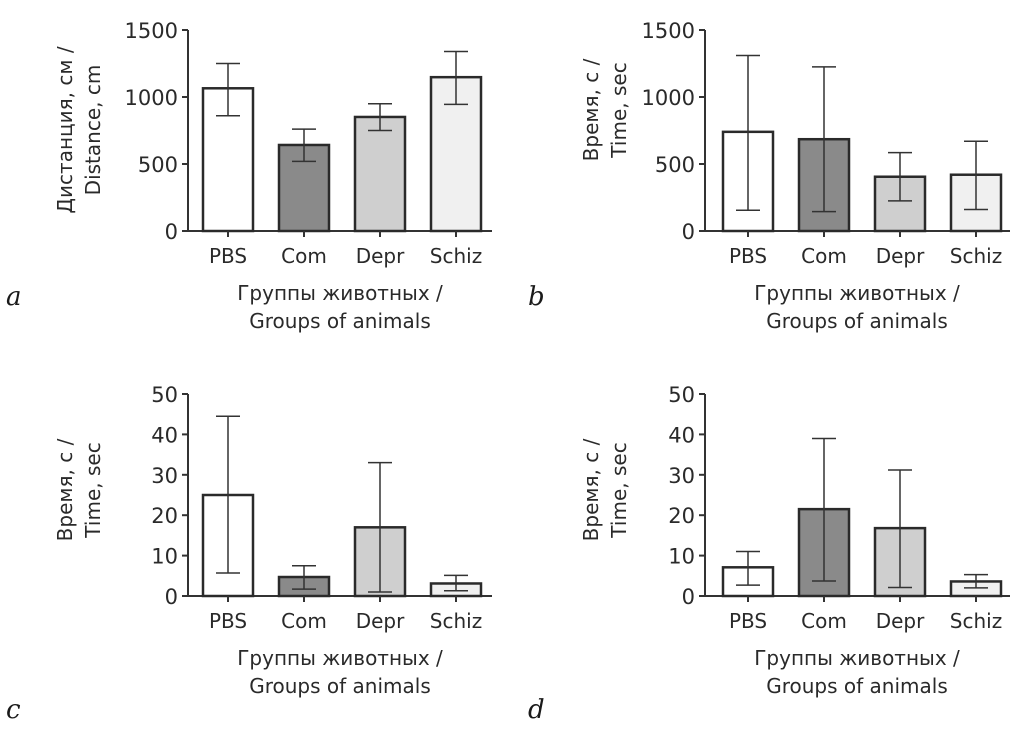 Image resolution: width=1024 pixels, height=731 pixels. I want to click on y-axis-title: Дистанция, см /, so click(65, 129).